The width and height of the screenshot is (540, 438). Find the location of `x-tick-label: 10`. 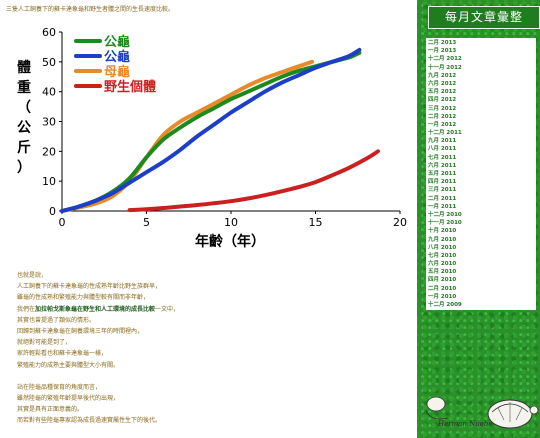

x-tick-label: 10 is located at coordinates (231, 222).